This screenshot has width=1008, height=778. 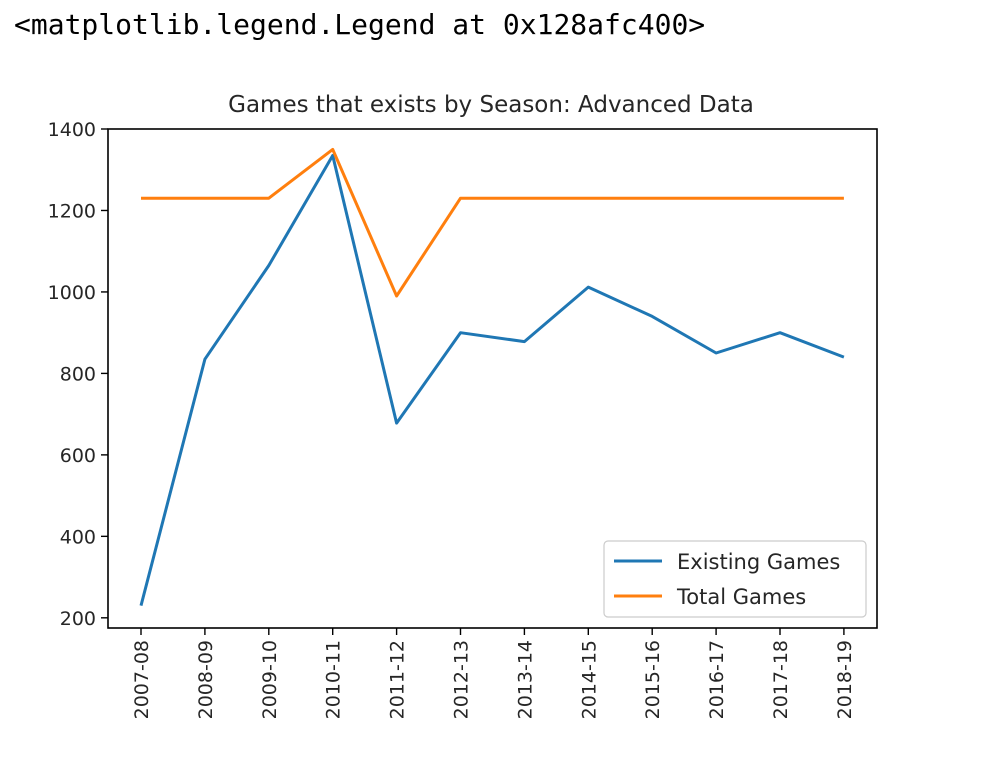 I want to click on x-tick-label: 2018-19, so click(x=845, y=679).